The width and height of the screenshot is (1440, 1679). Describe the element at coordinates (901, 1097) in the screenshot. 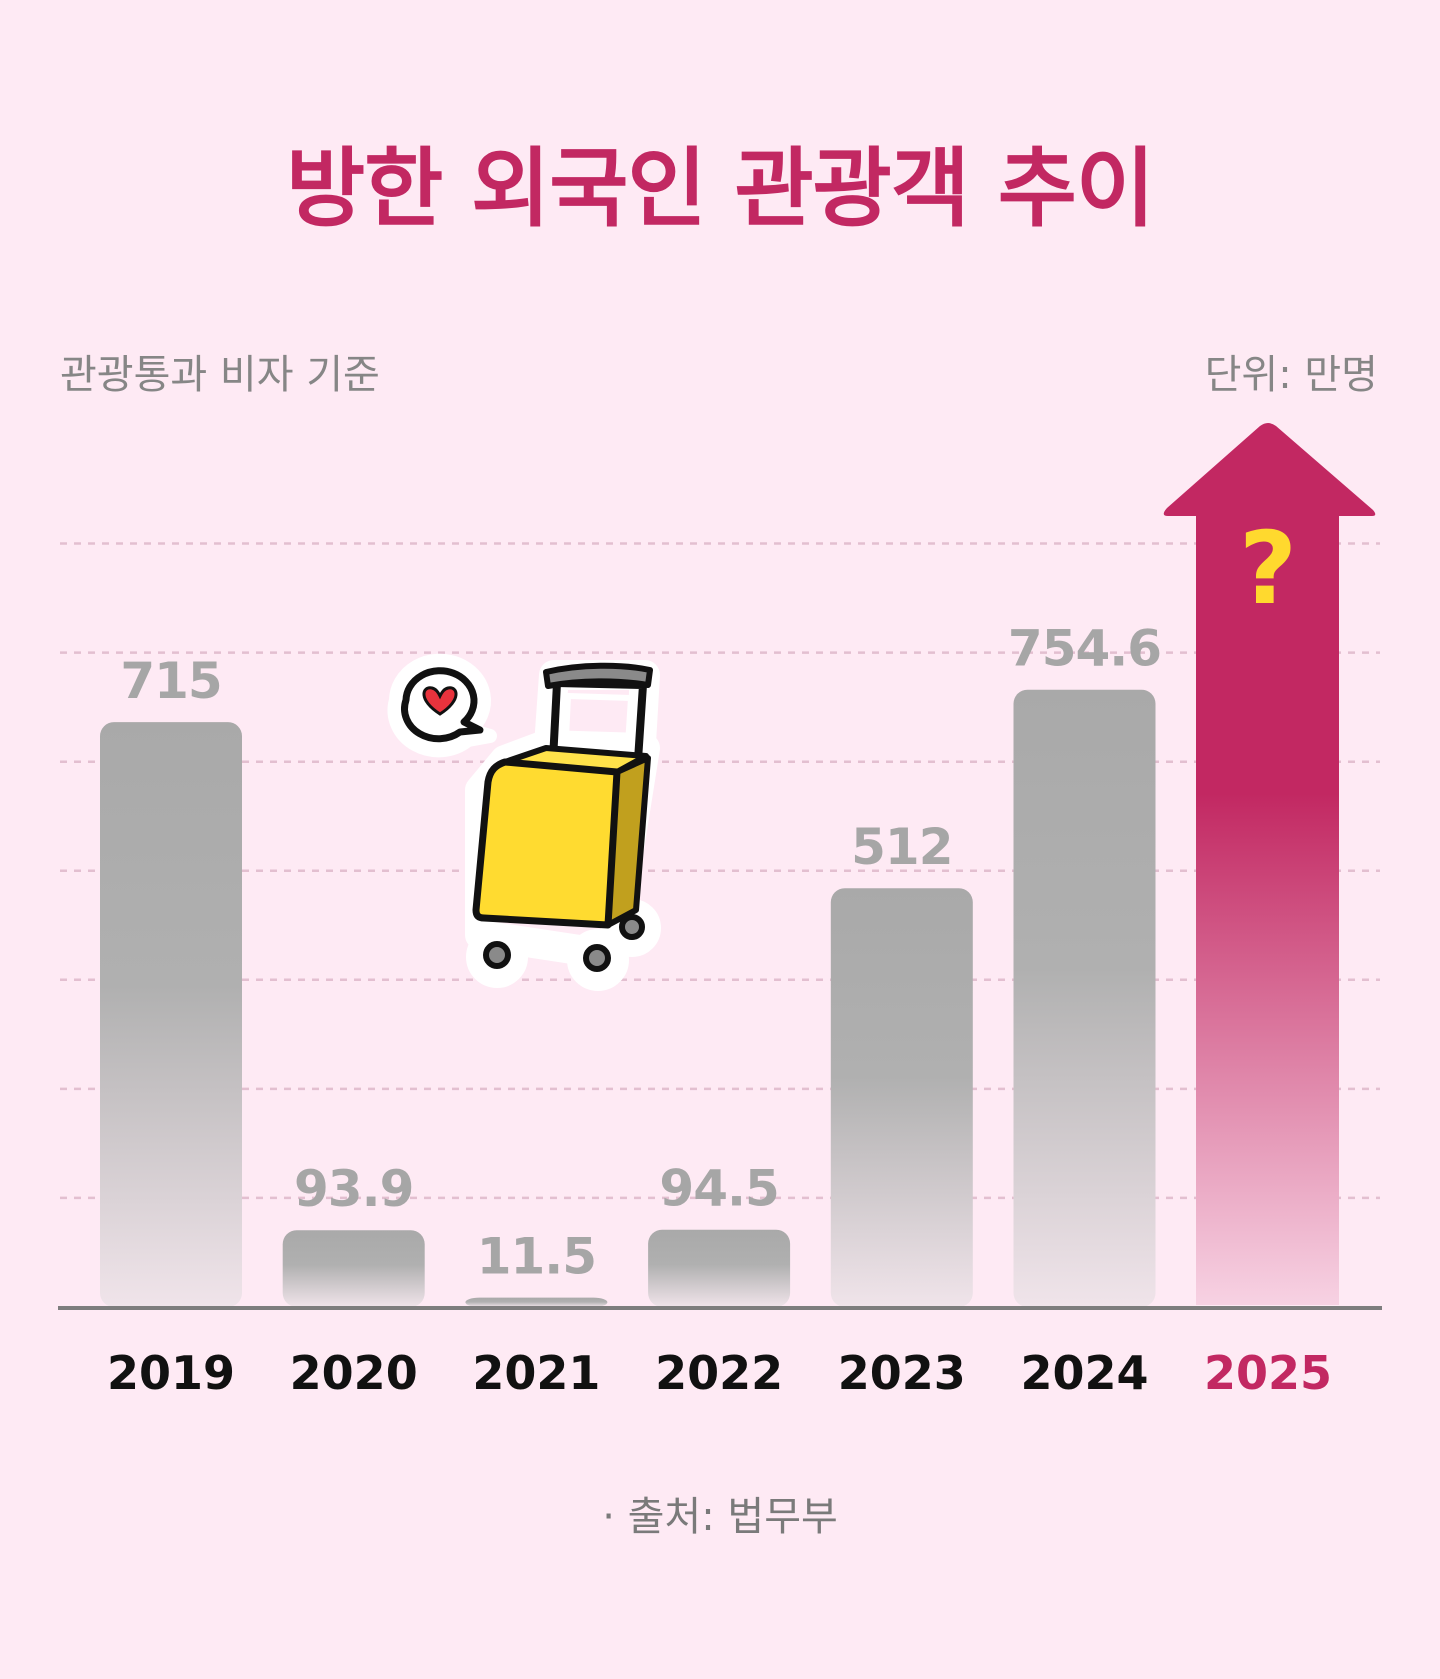

I see `bar-2023` at that location.